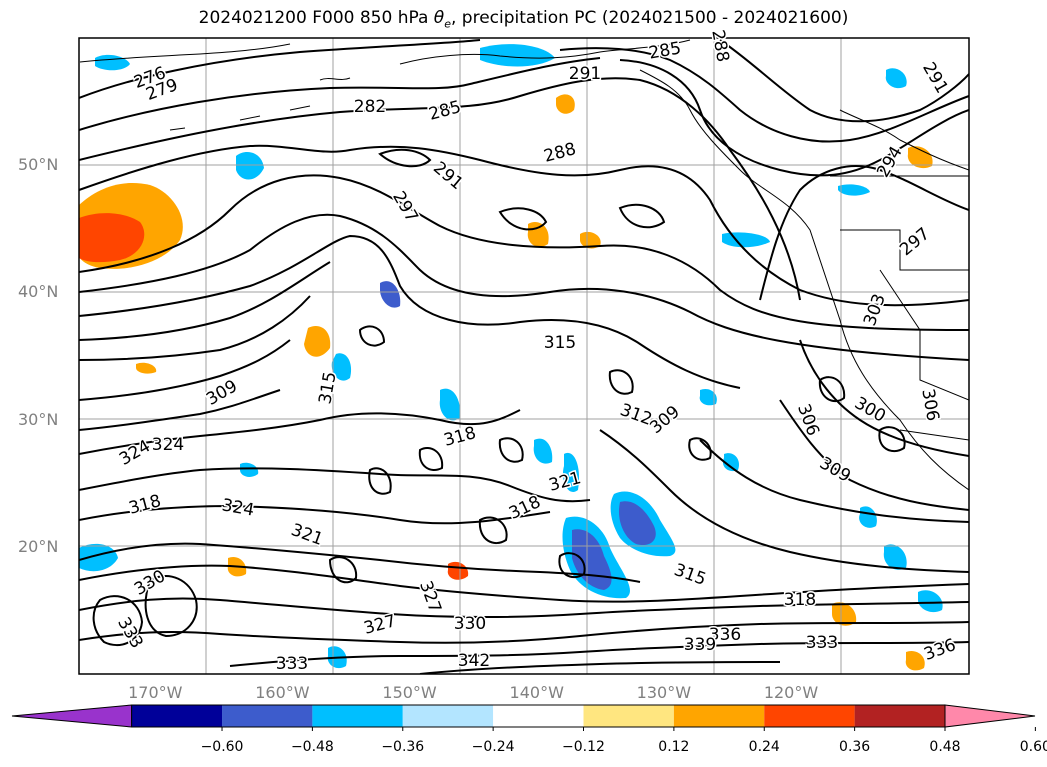 The height and width of the screenshot is (767, 1047). What do you see at coordinates (222, 747) in the screenshot?
I see `colorbar-tick-label: −0.60` at bounding box center [222, 747].